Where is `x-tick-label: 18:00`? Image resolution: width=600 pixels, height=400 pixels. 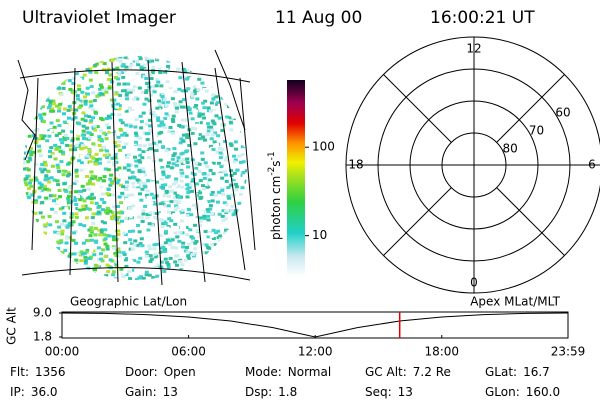 x-tick-label: 18:00 is located at coordinates (441, 352).